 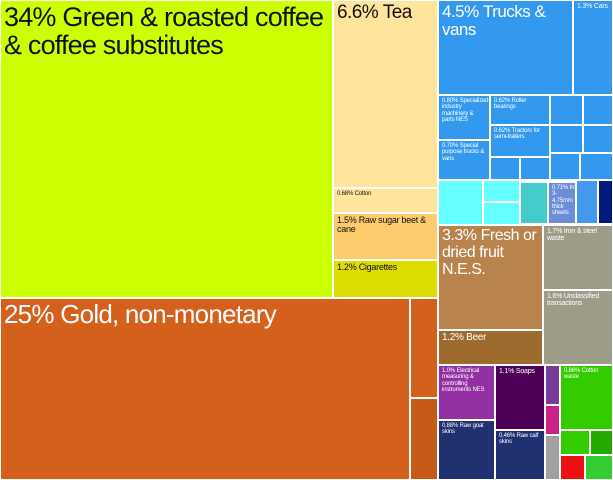 I want to click on value-label: 0.88%, so click(x=450, y=426).